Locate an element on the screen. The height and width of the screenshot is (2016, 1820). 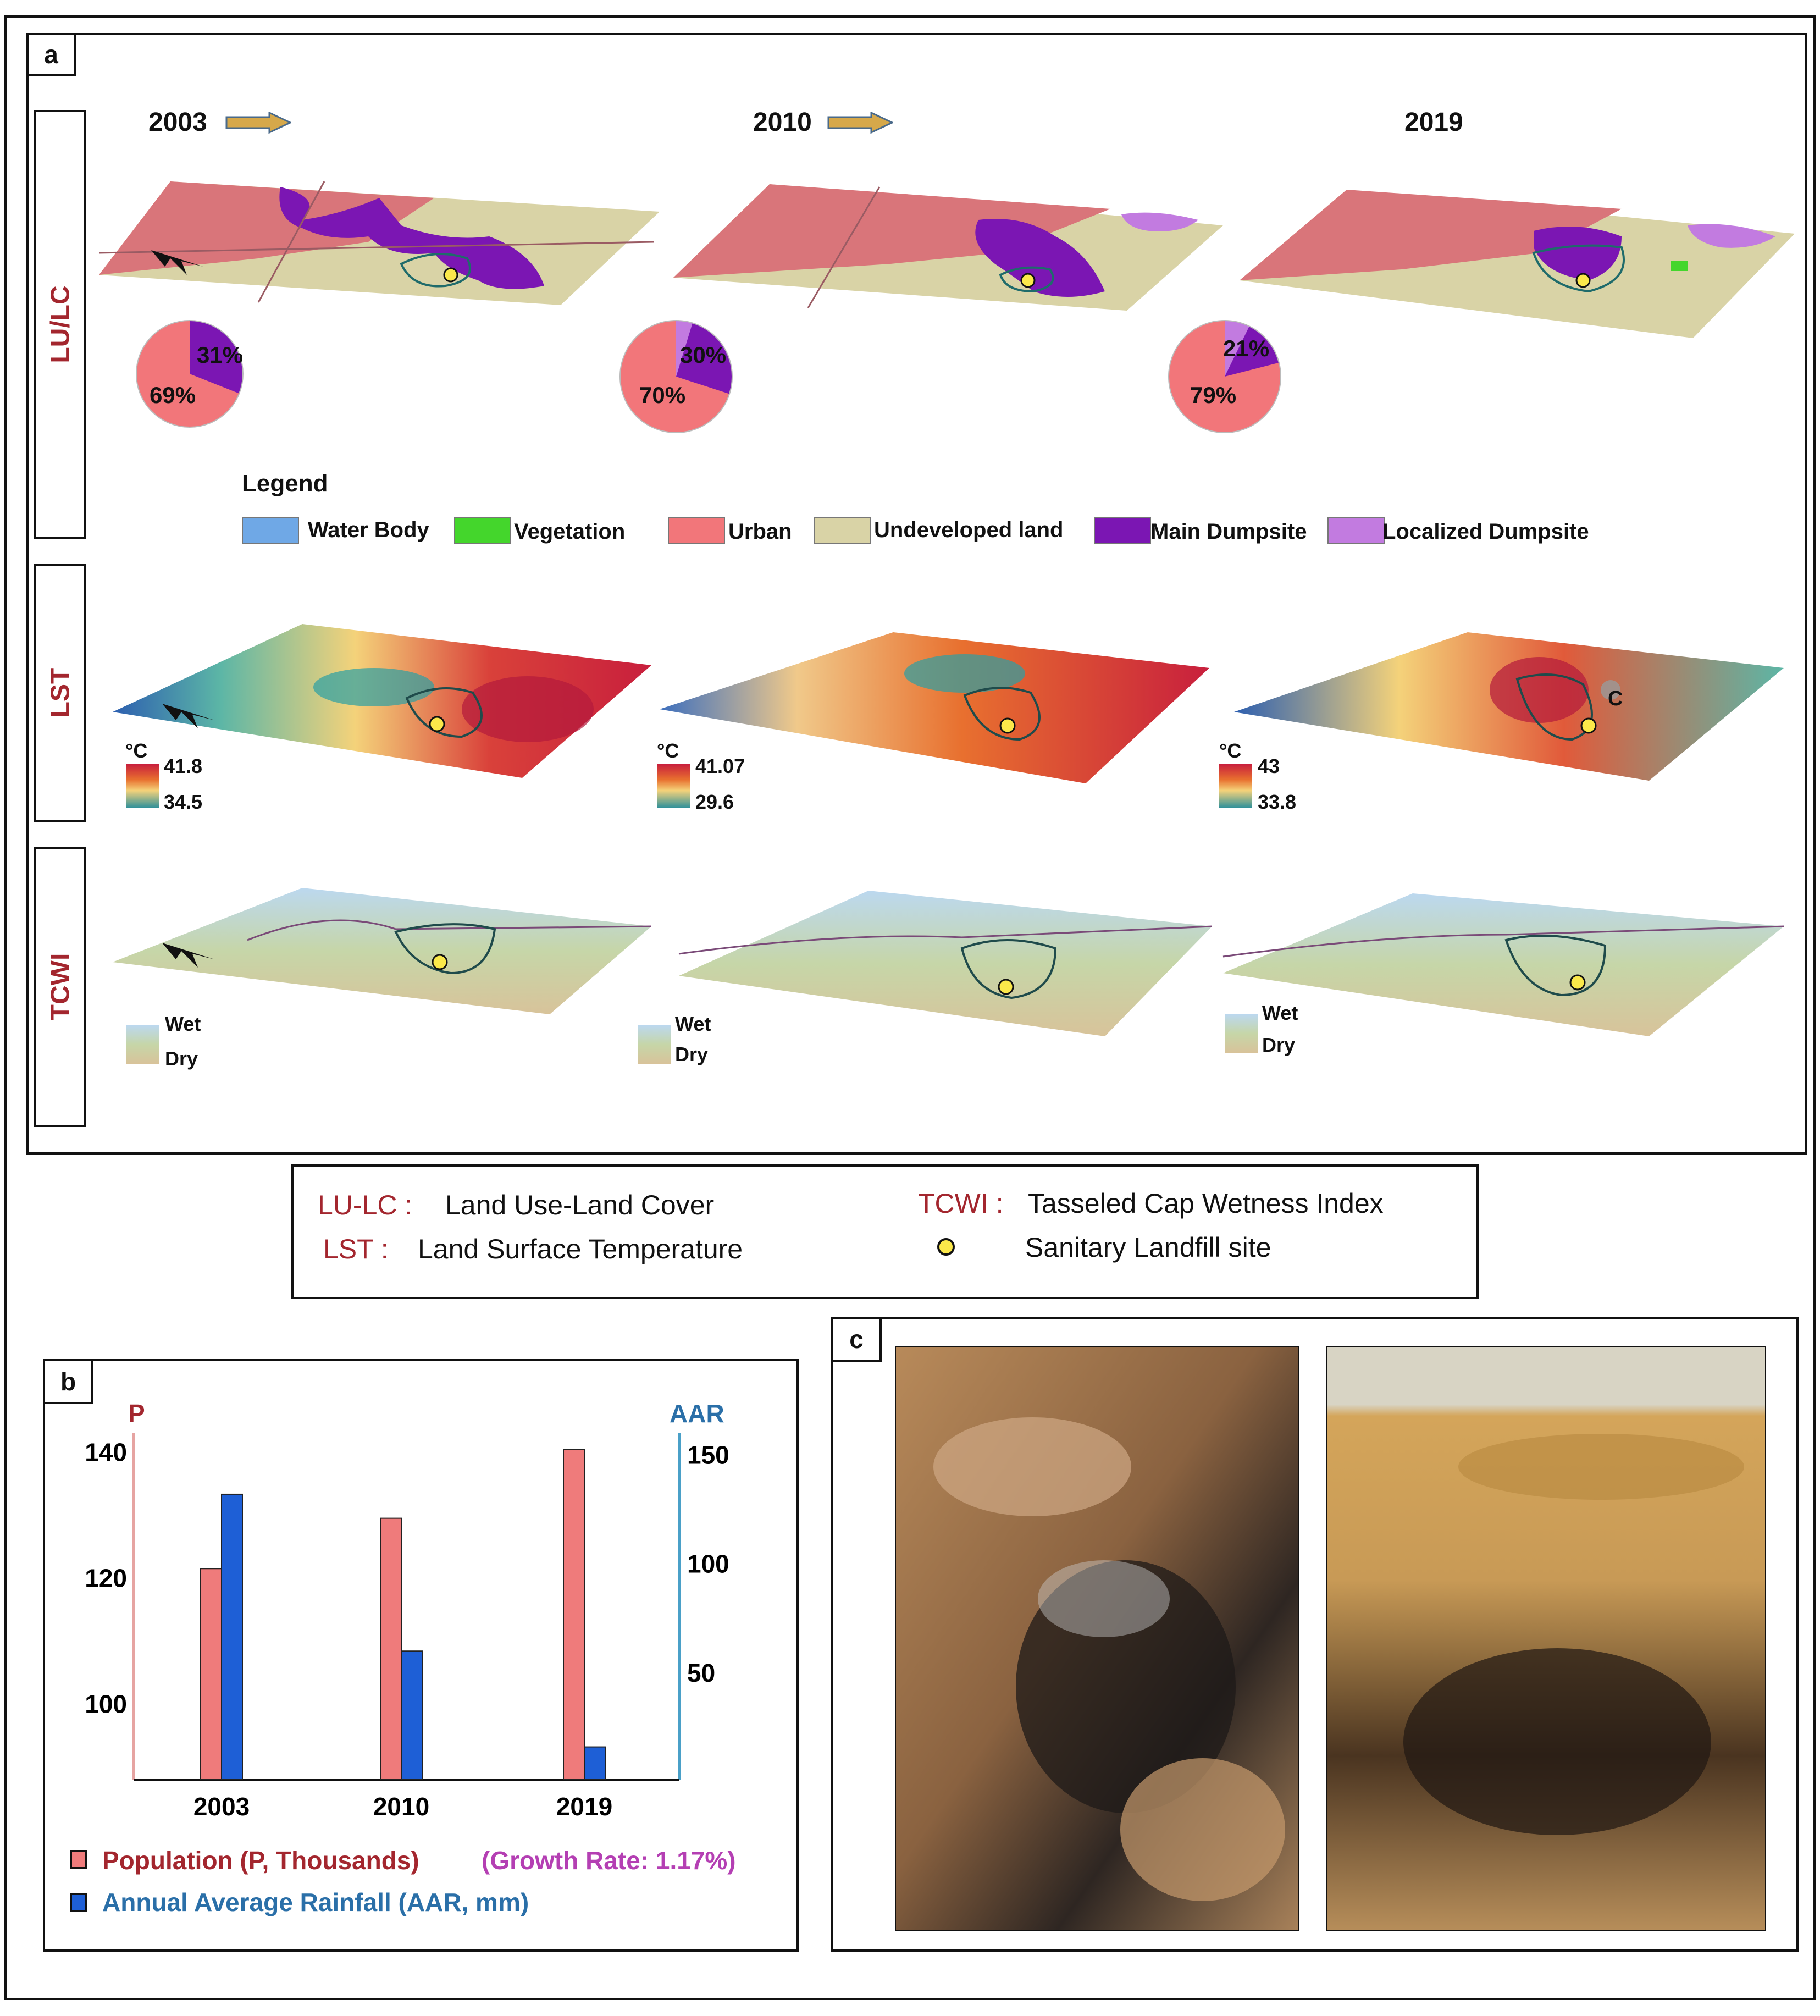
lulc-map-2010 is located at coordinates (948, 248).